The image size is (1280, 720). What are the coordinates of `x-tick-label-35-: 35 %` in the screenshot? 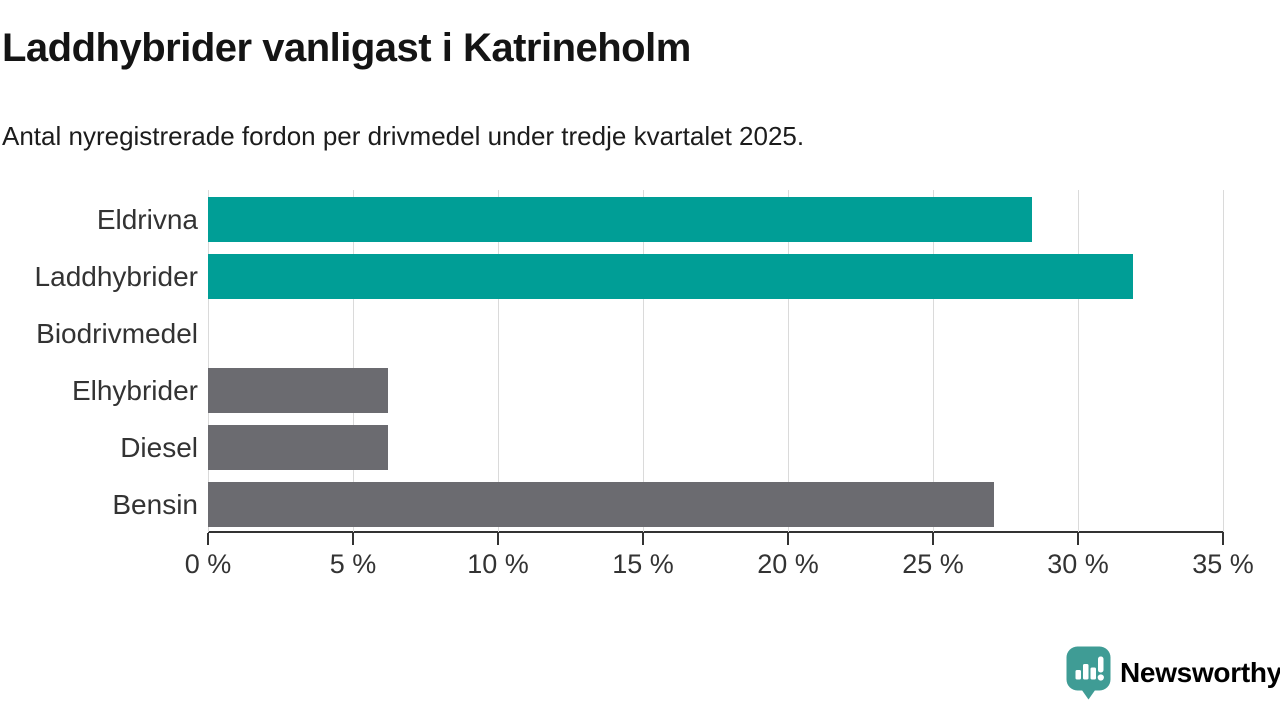 It's located at (1223, 564).